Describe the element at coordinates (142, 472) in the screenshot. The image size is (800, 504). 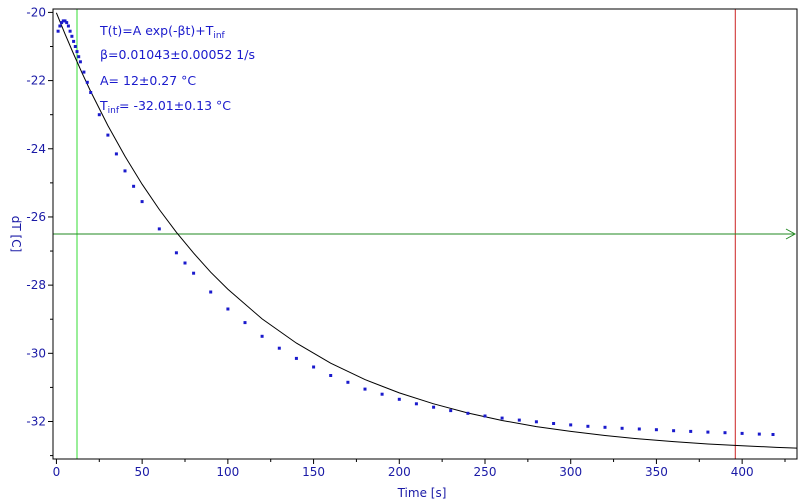
I see `x-tick-label: 50` at that location.